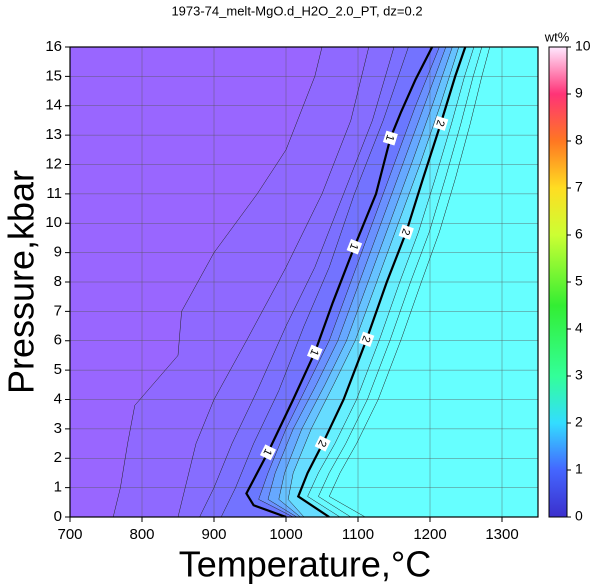  I want to click on colorbar-tick-label: 2, so click(579, 422).